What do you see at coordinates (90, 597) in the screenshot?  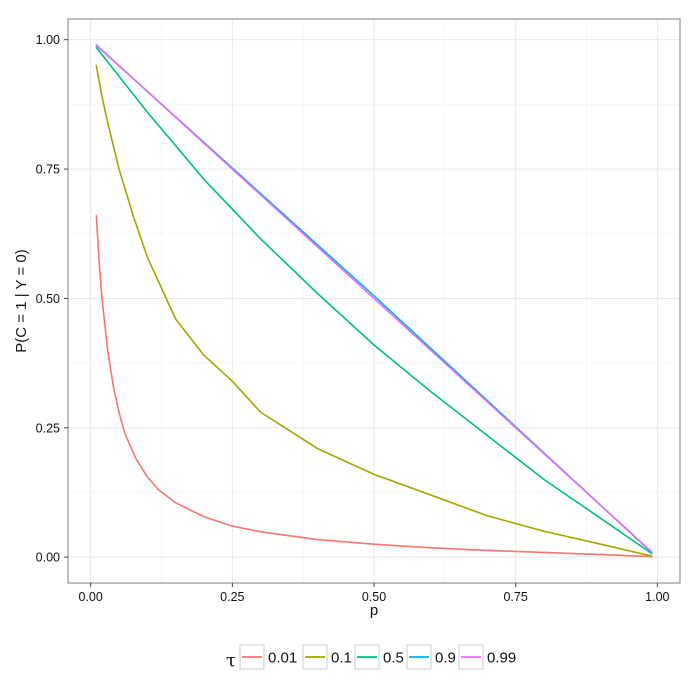 I see `x-tick-label: 0.00` at bounding box center [90, 597].